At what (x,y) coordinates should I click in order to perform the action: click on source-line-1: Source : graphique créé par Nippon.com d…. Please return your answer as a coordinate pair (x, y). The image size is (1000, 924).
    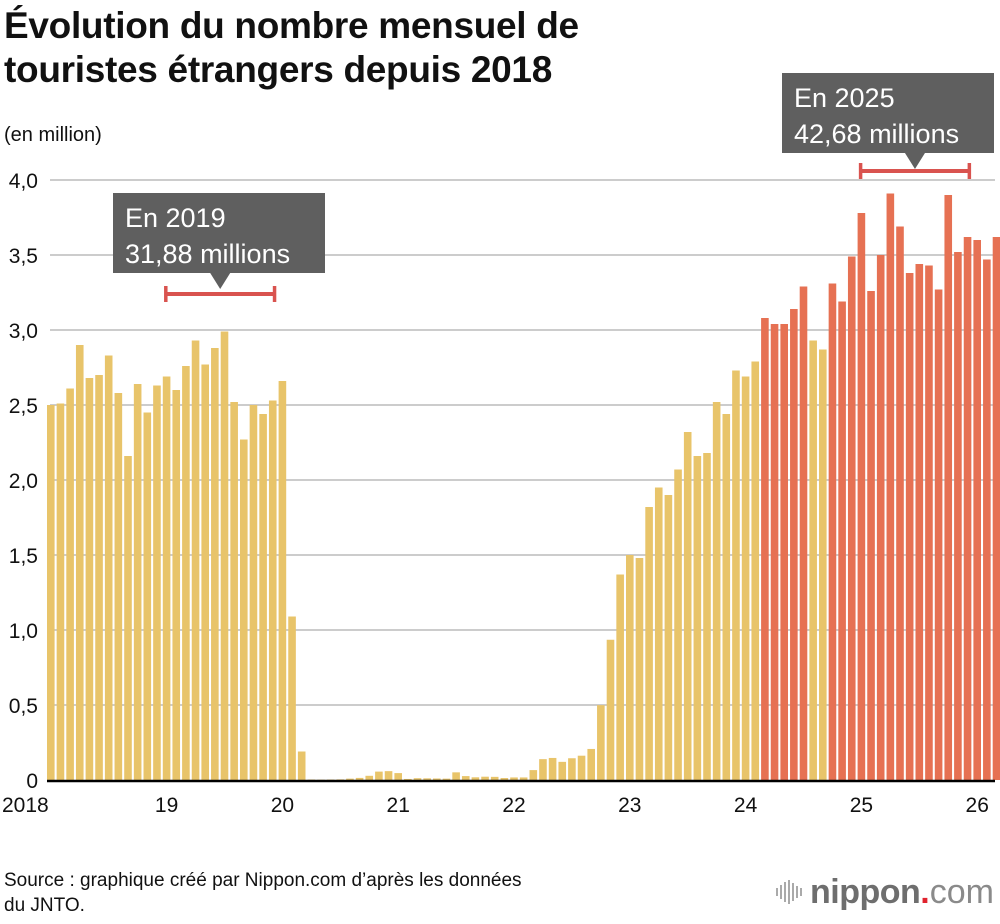
    Looking at the image, I should click on (263, 880).